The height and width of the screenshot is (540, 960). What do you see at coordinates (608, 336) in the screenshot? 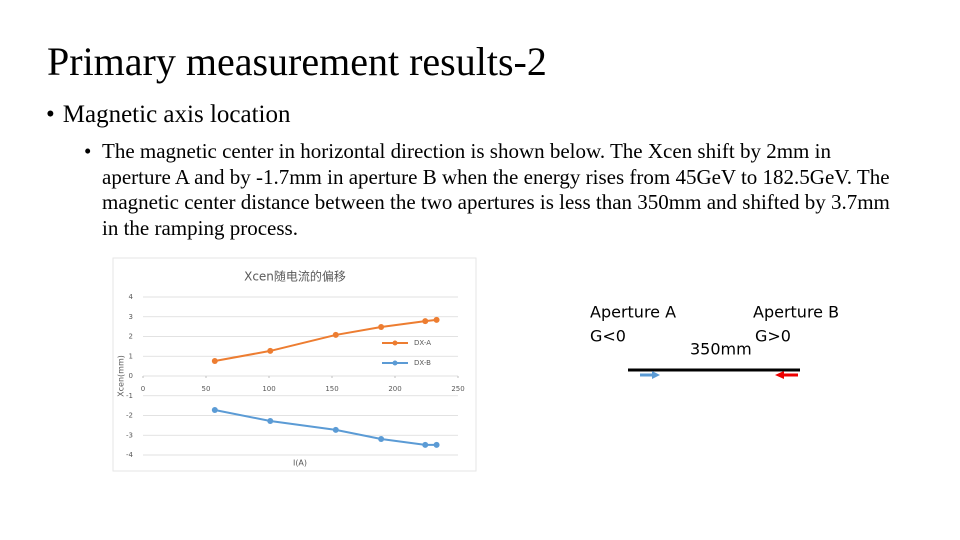
I see `label: G<0` at bounding box center [608, 336].